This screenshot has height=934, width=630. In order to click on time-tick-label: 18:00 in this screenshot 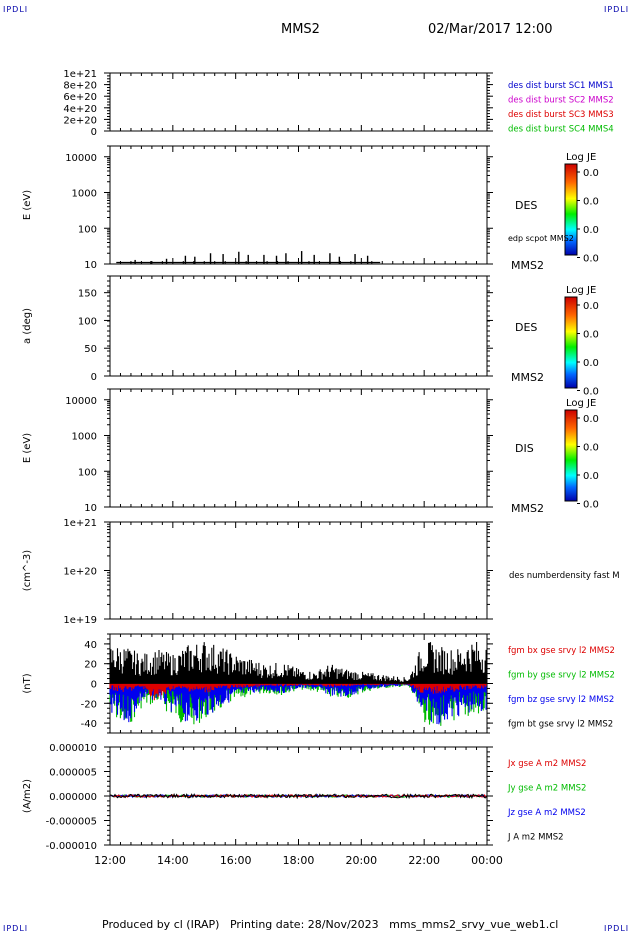, I will do `click(299, 860)`.